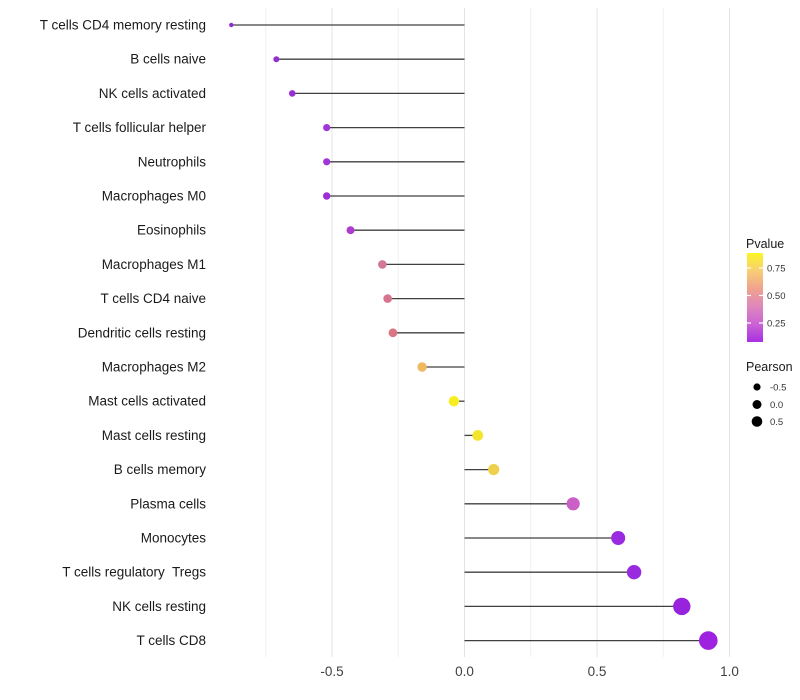 The height and width of the screenshot is (700, 800). Describe the element at coordinates (154, 367) in the screenshot. I see `y-axis-label: Macrophages M2` at that location.